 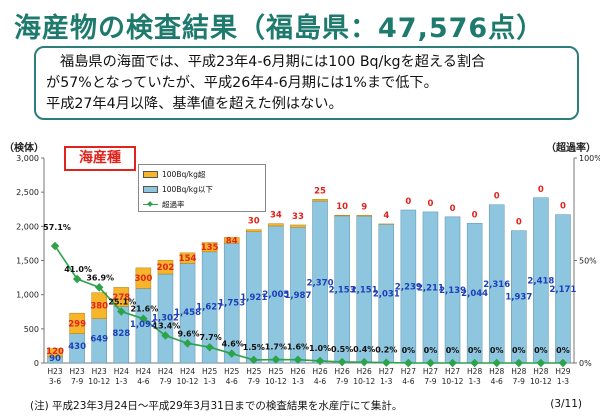 What do you see at coordinates (562, 371) in the screenshot?
I see `x-tick-label-year: H29` at bounding box center [562, 371].